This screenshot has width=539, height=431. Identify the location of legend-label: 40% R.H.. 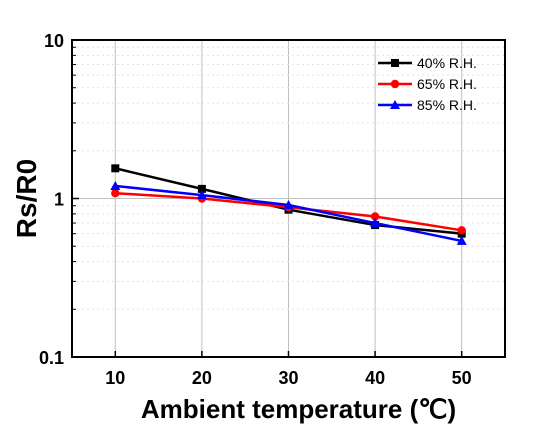
(447, 63).